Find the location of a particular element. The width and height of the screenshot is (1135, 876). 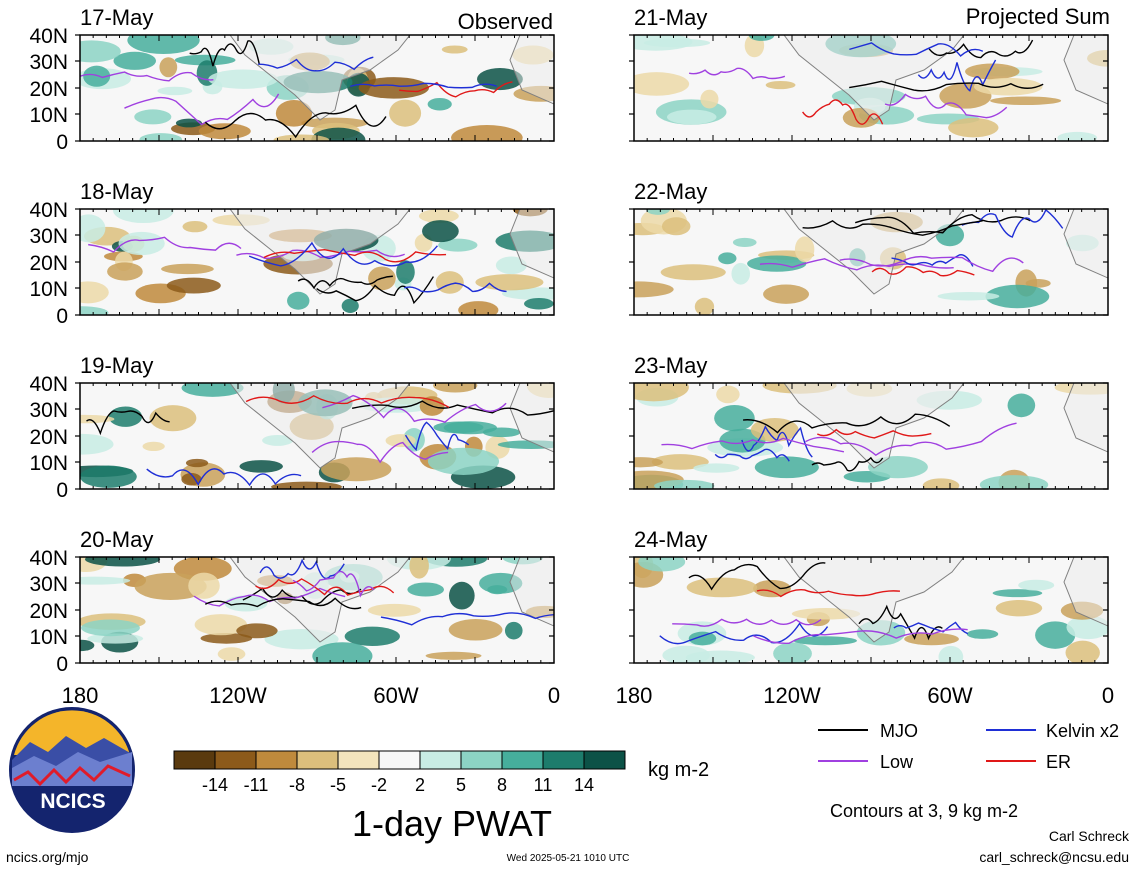

map-panel: 23-May is located at coordinates (869, 421).